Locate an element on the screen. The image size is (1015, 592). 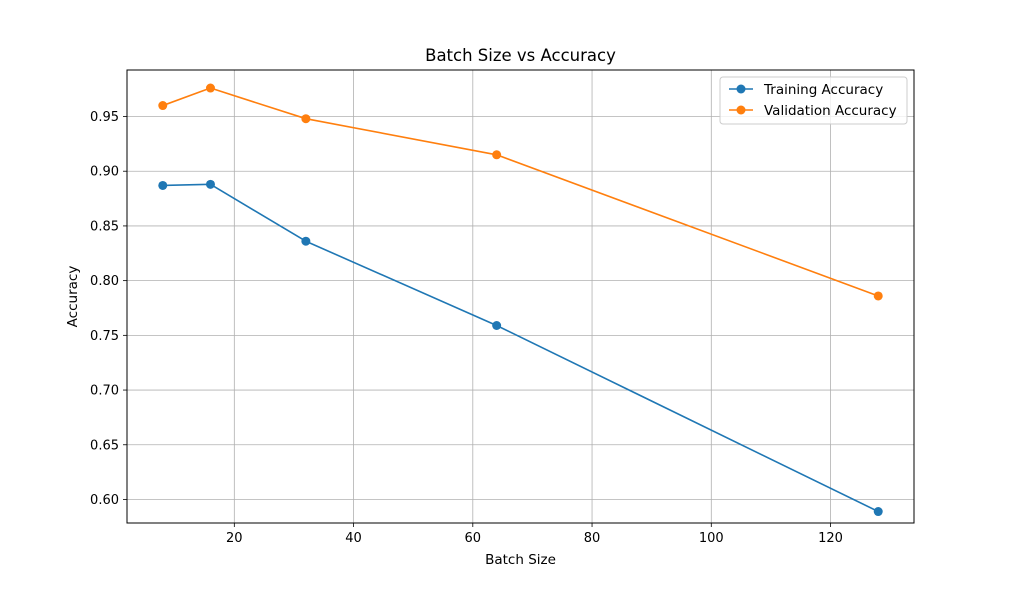
y-axis-label: Accuracy is located at coordinates (73, 297).